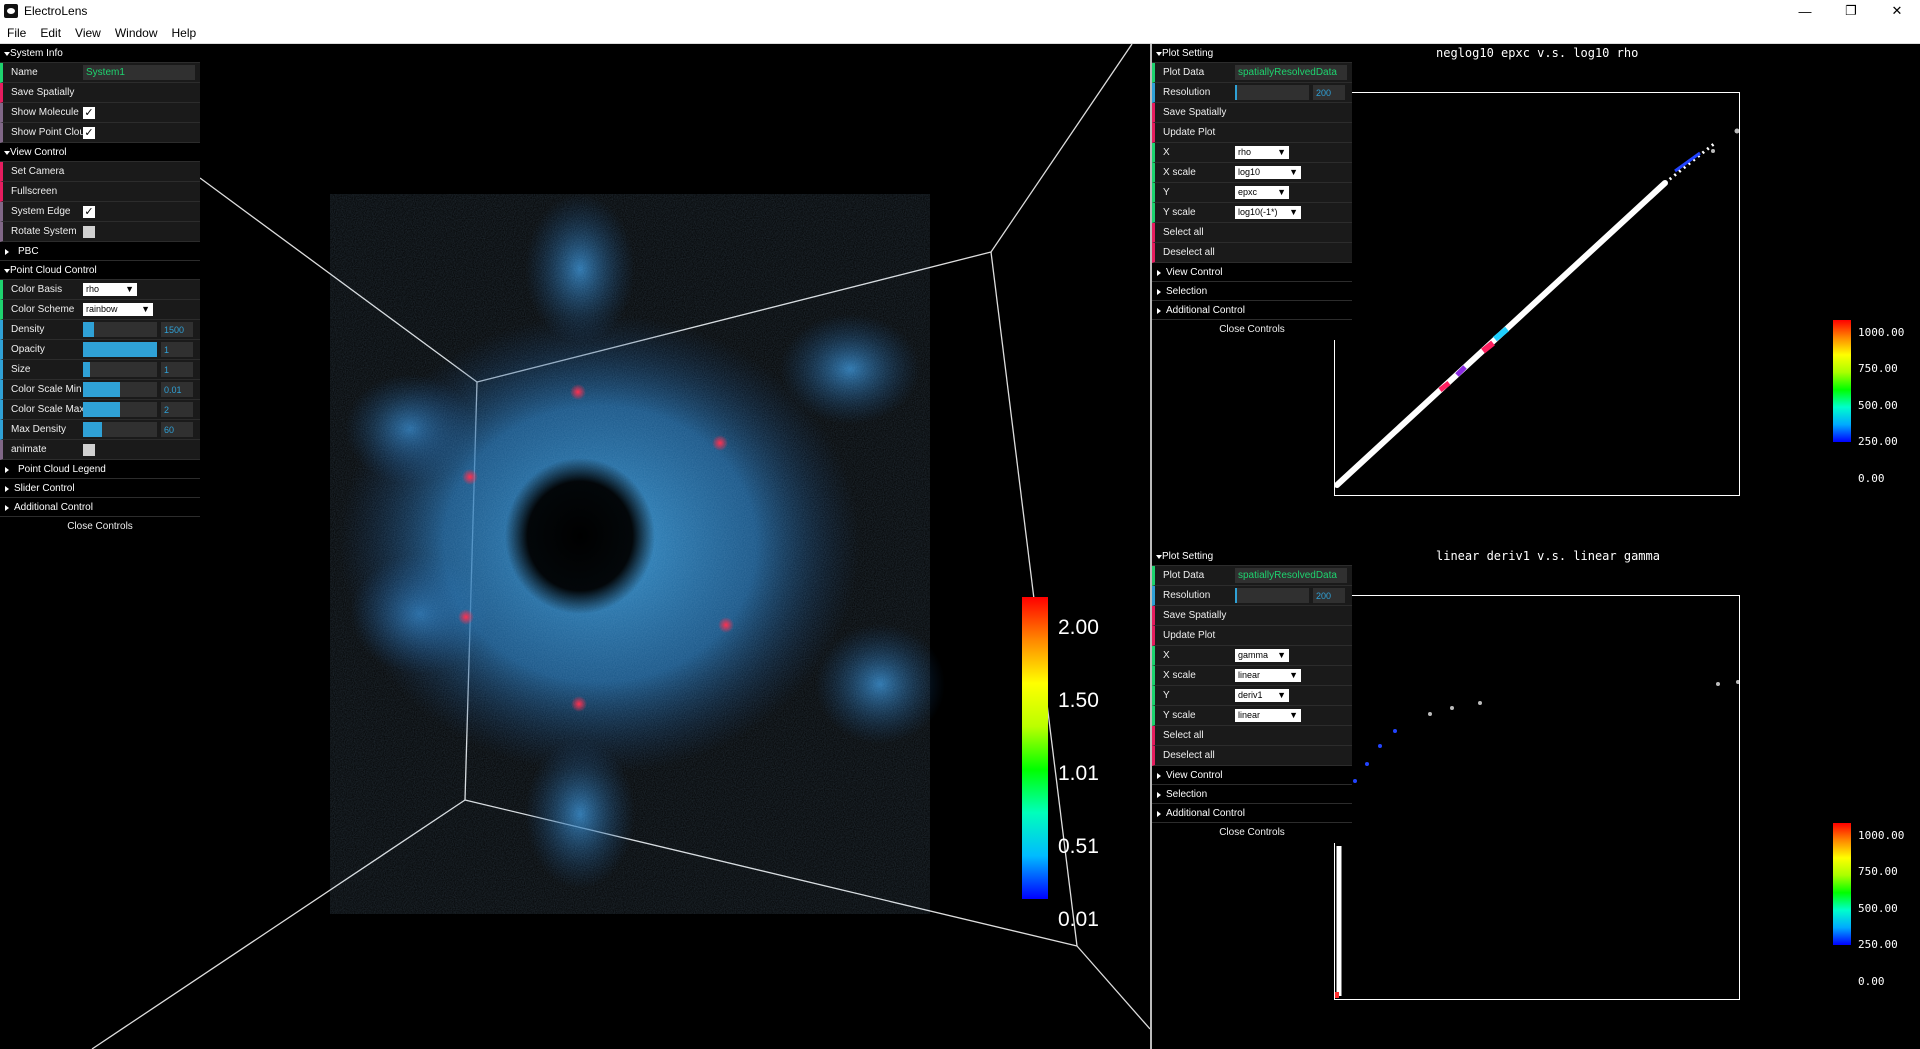 This screenshot has width=1920, height=1049. I want to click on plot2-deselect-all-button: Deselect all, so click(1252, 756).